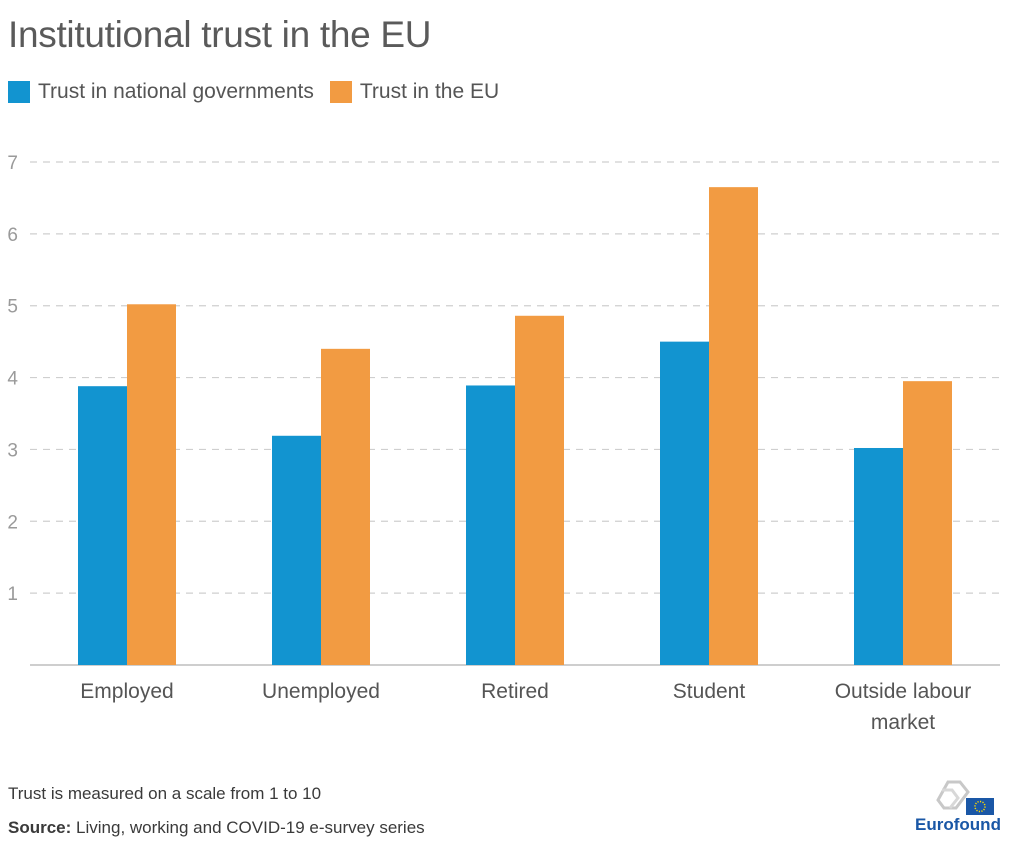 The image size is (1024, 848). What do you see at coordinates (126, 691) in the screenshot?
I see `x-tick-label: Employed` at bounding box center [126, 691].